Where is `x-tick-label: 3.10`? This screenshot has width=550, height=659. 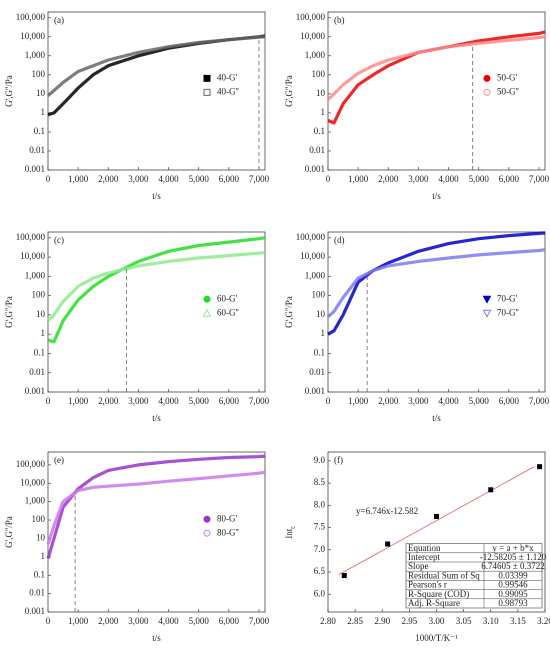
x-tick-label: 3.10 is located at coordinates (491, 621).